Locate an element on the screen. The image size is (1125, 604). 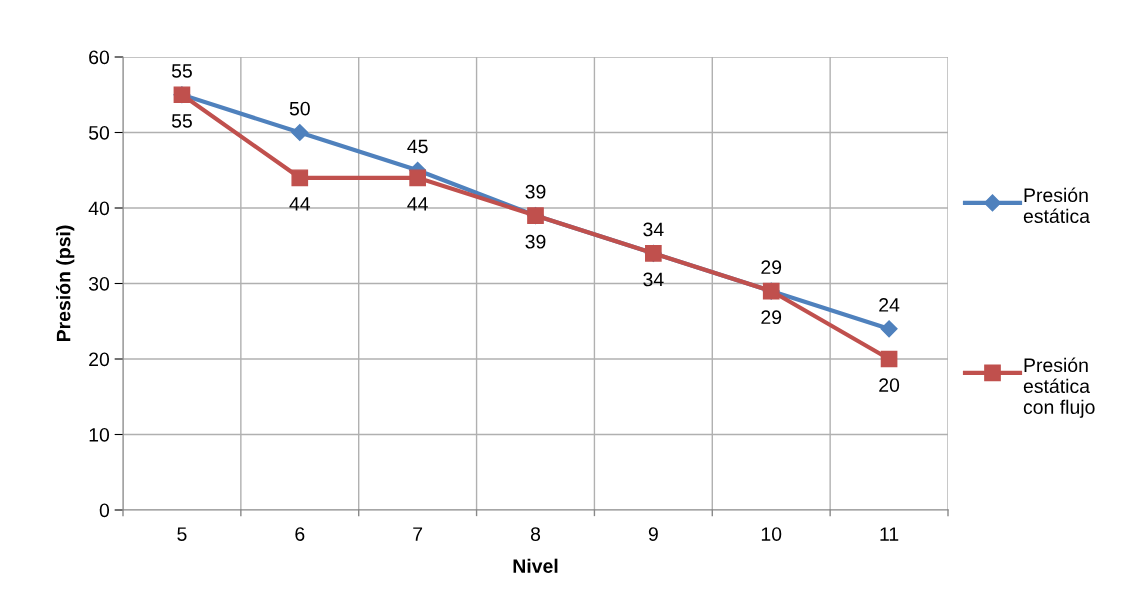
x-tick-label: 6 is located at coordinates (300, 534).